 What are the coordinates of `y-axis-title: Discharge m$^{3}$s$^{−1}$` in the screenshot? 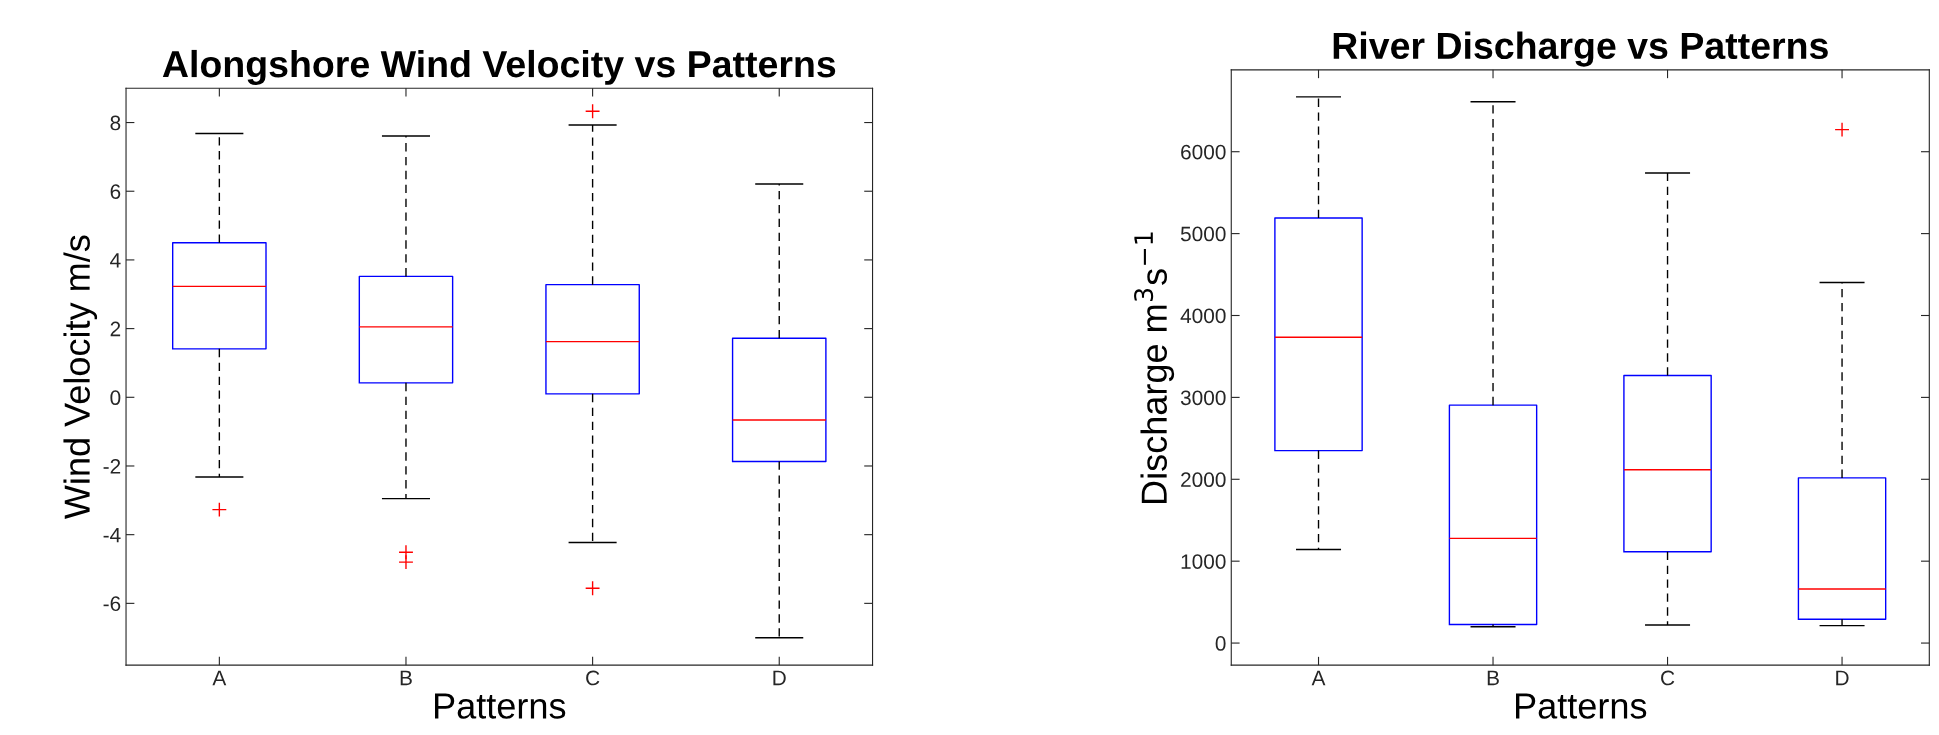 It's located at (1154, 368).